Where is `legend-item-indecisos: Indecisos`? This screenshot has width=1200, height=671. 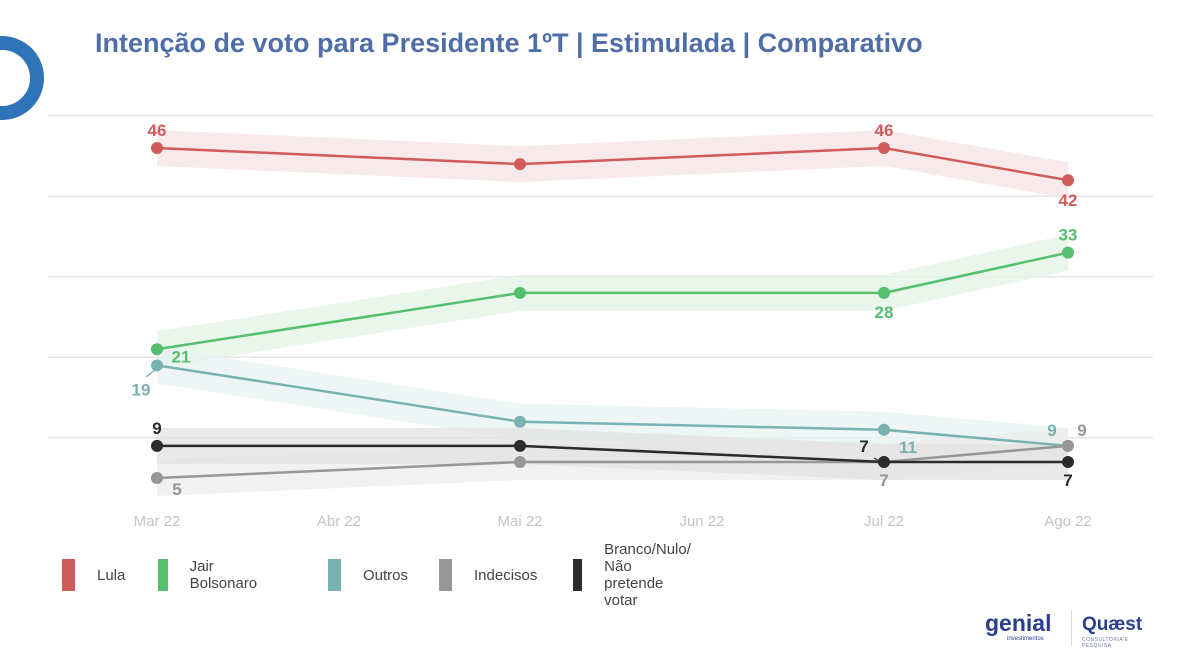 legend-item-indecisos: Indecisos is located at coordinates (488, 575).